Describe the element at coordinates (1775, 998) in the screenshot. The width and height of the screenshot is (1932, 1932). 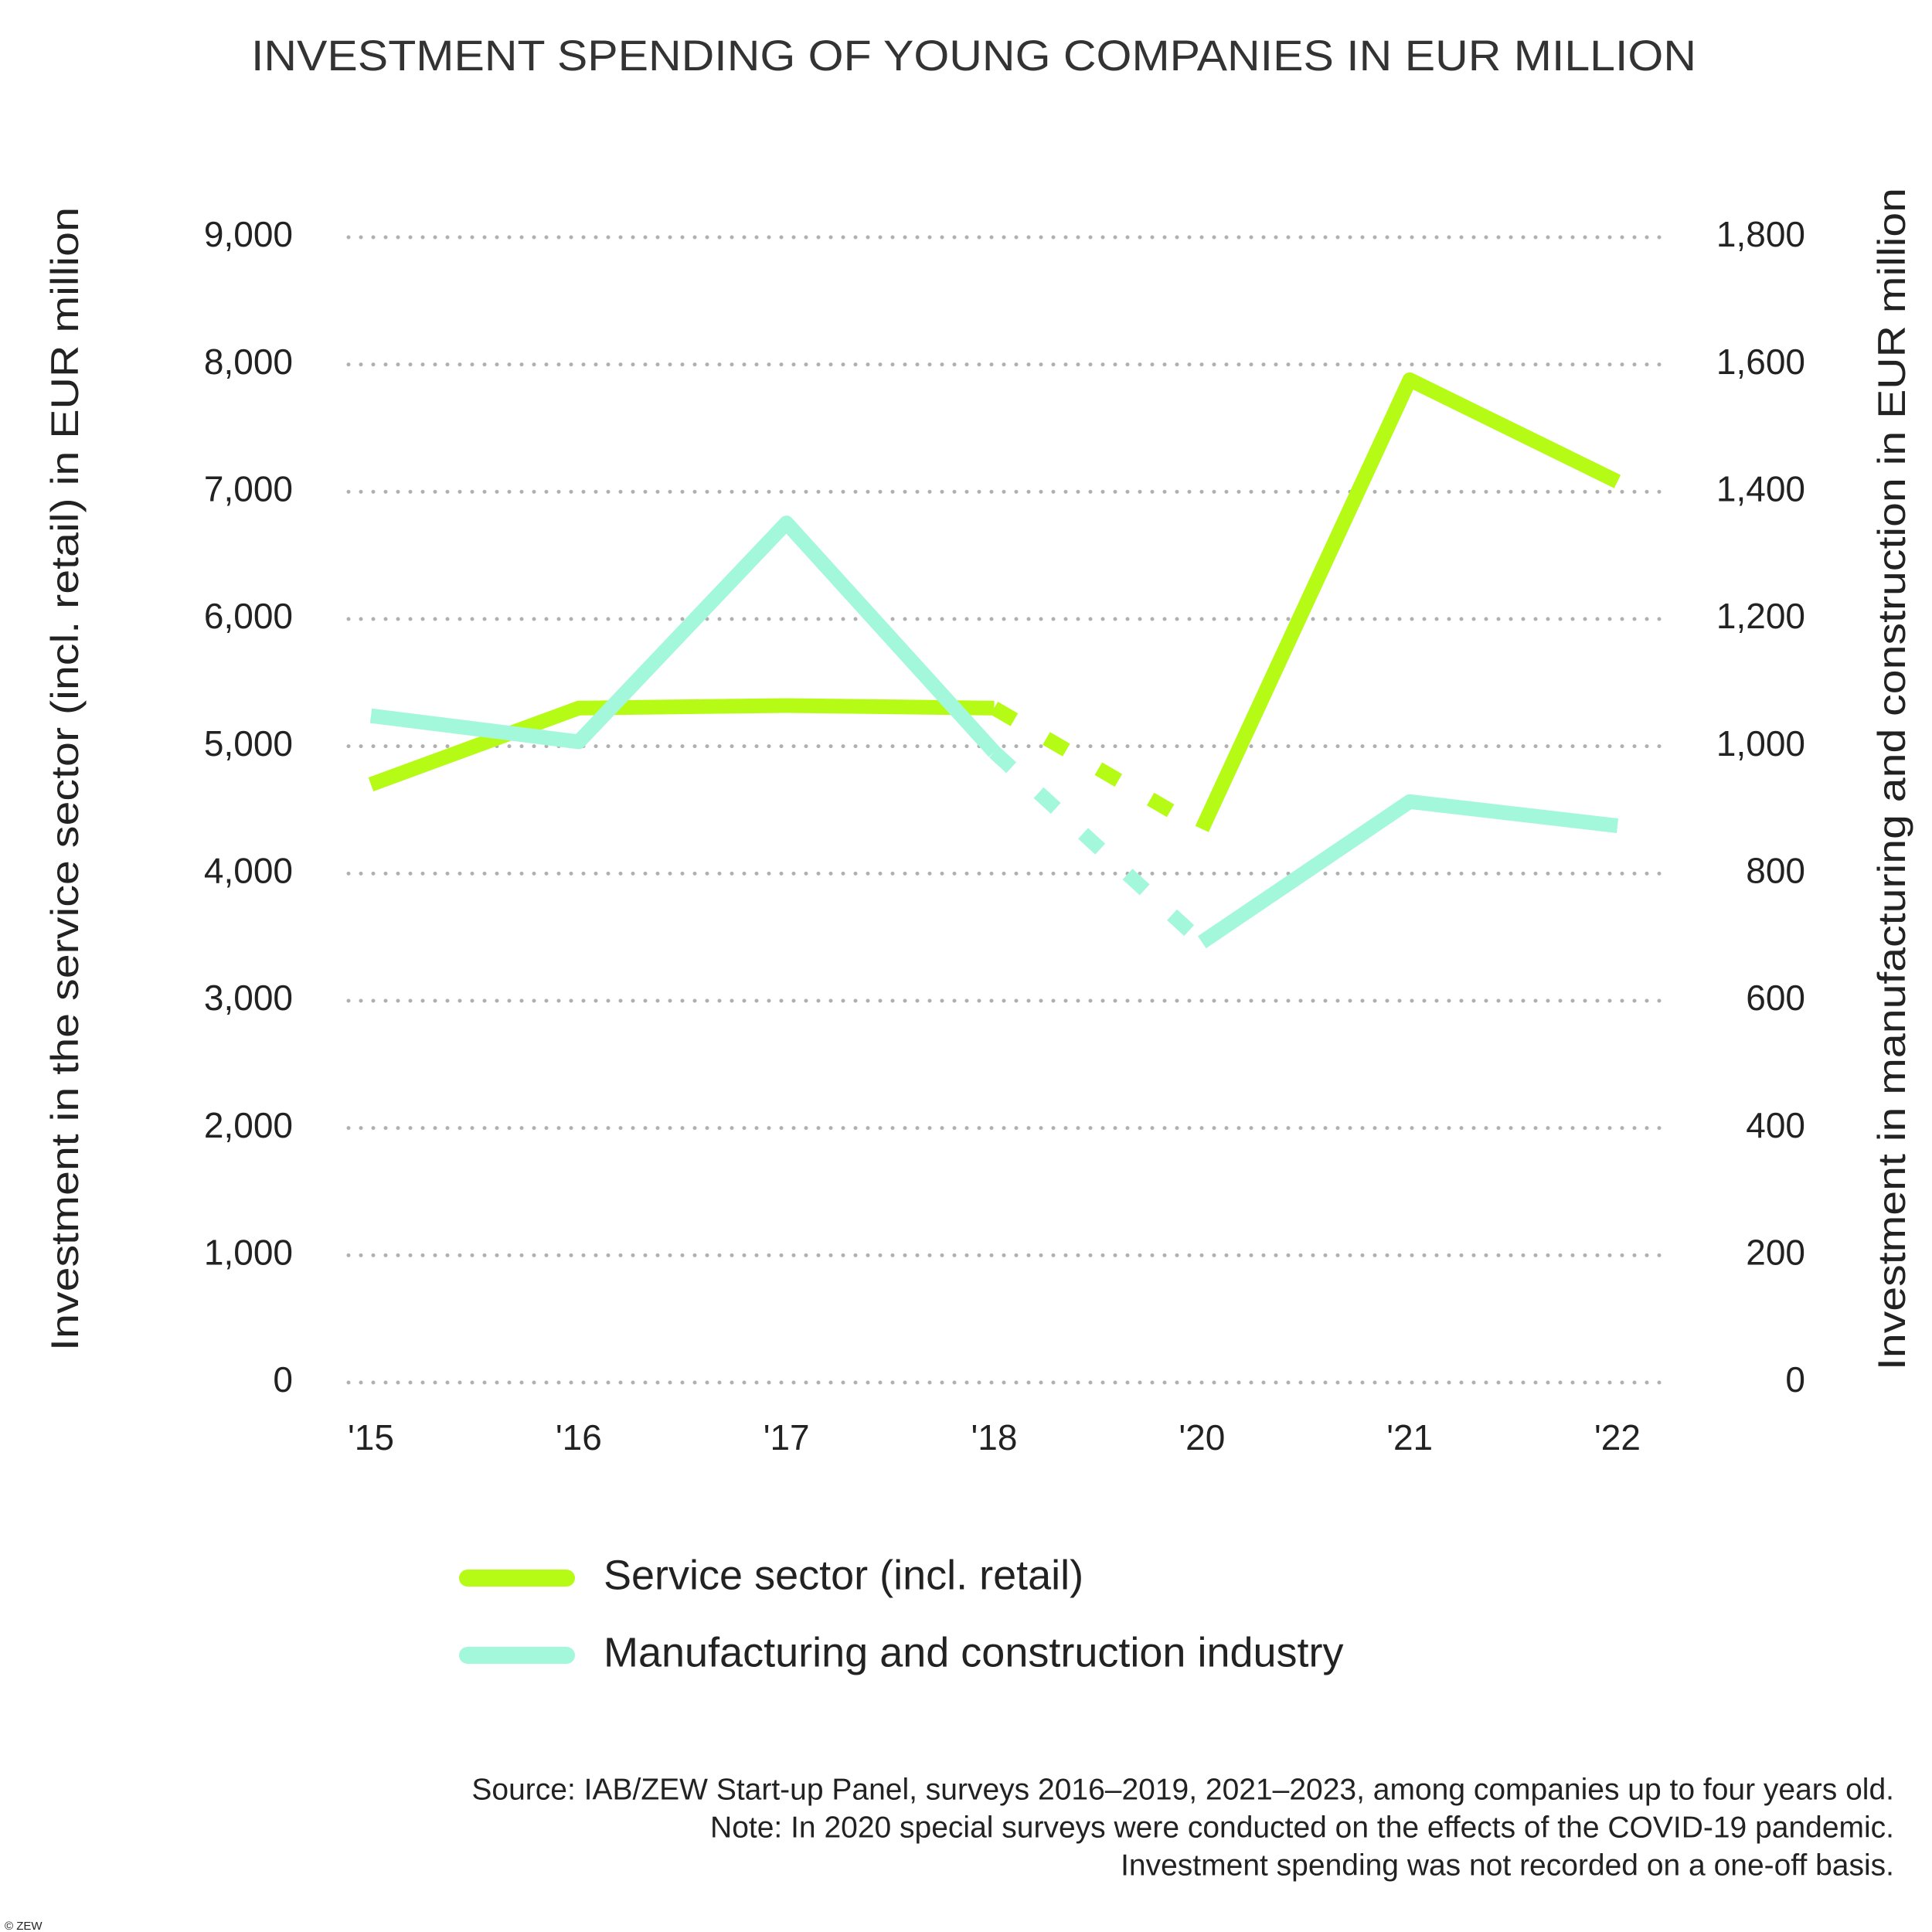
I see `y2-tick-label: 600` at that location.